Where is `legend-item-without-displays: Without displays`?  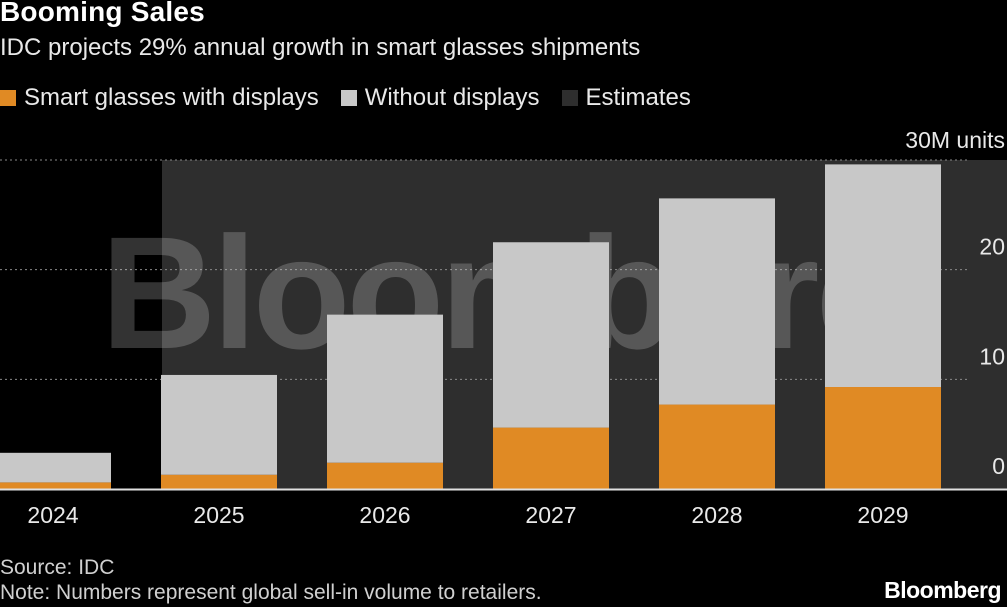
legend-item-without-displays: Without displays is located at coordinates (440, 98).